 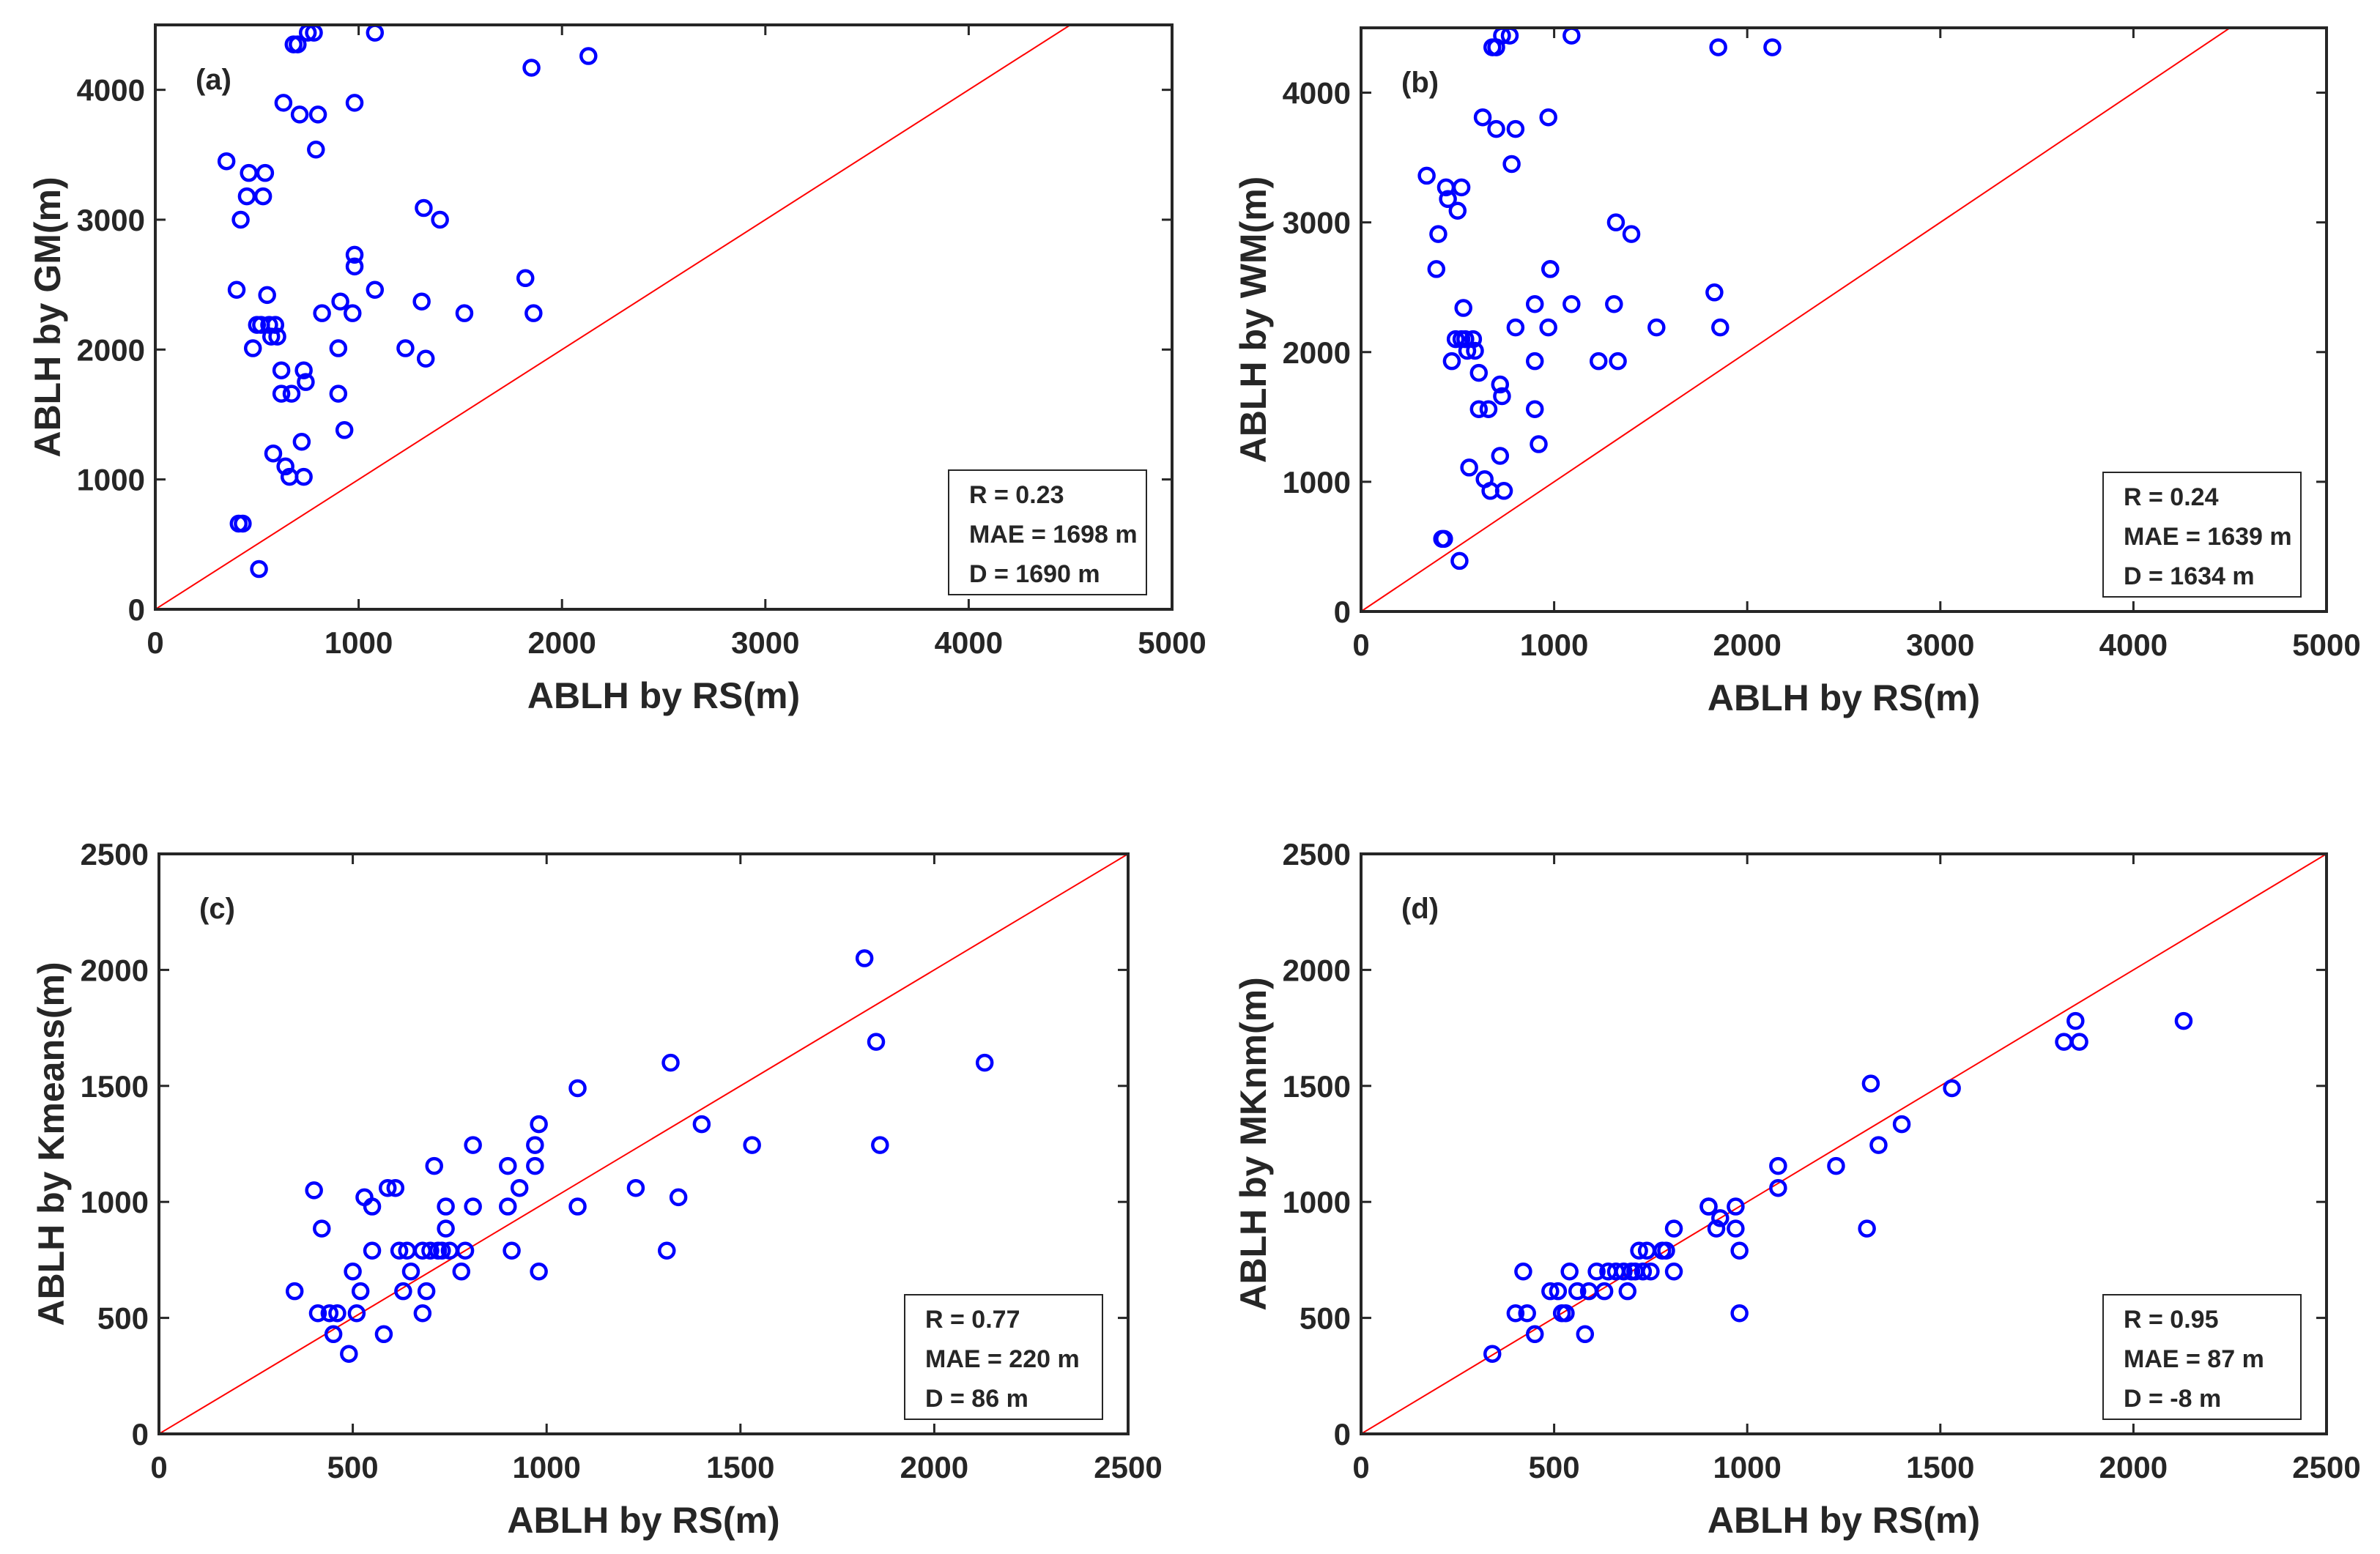 I want to click on panel-tag: (c), so click(x=217, y=909).